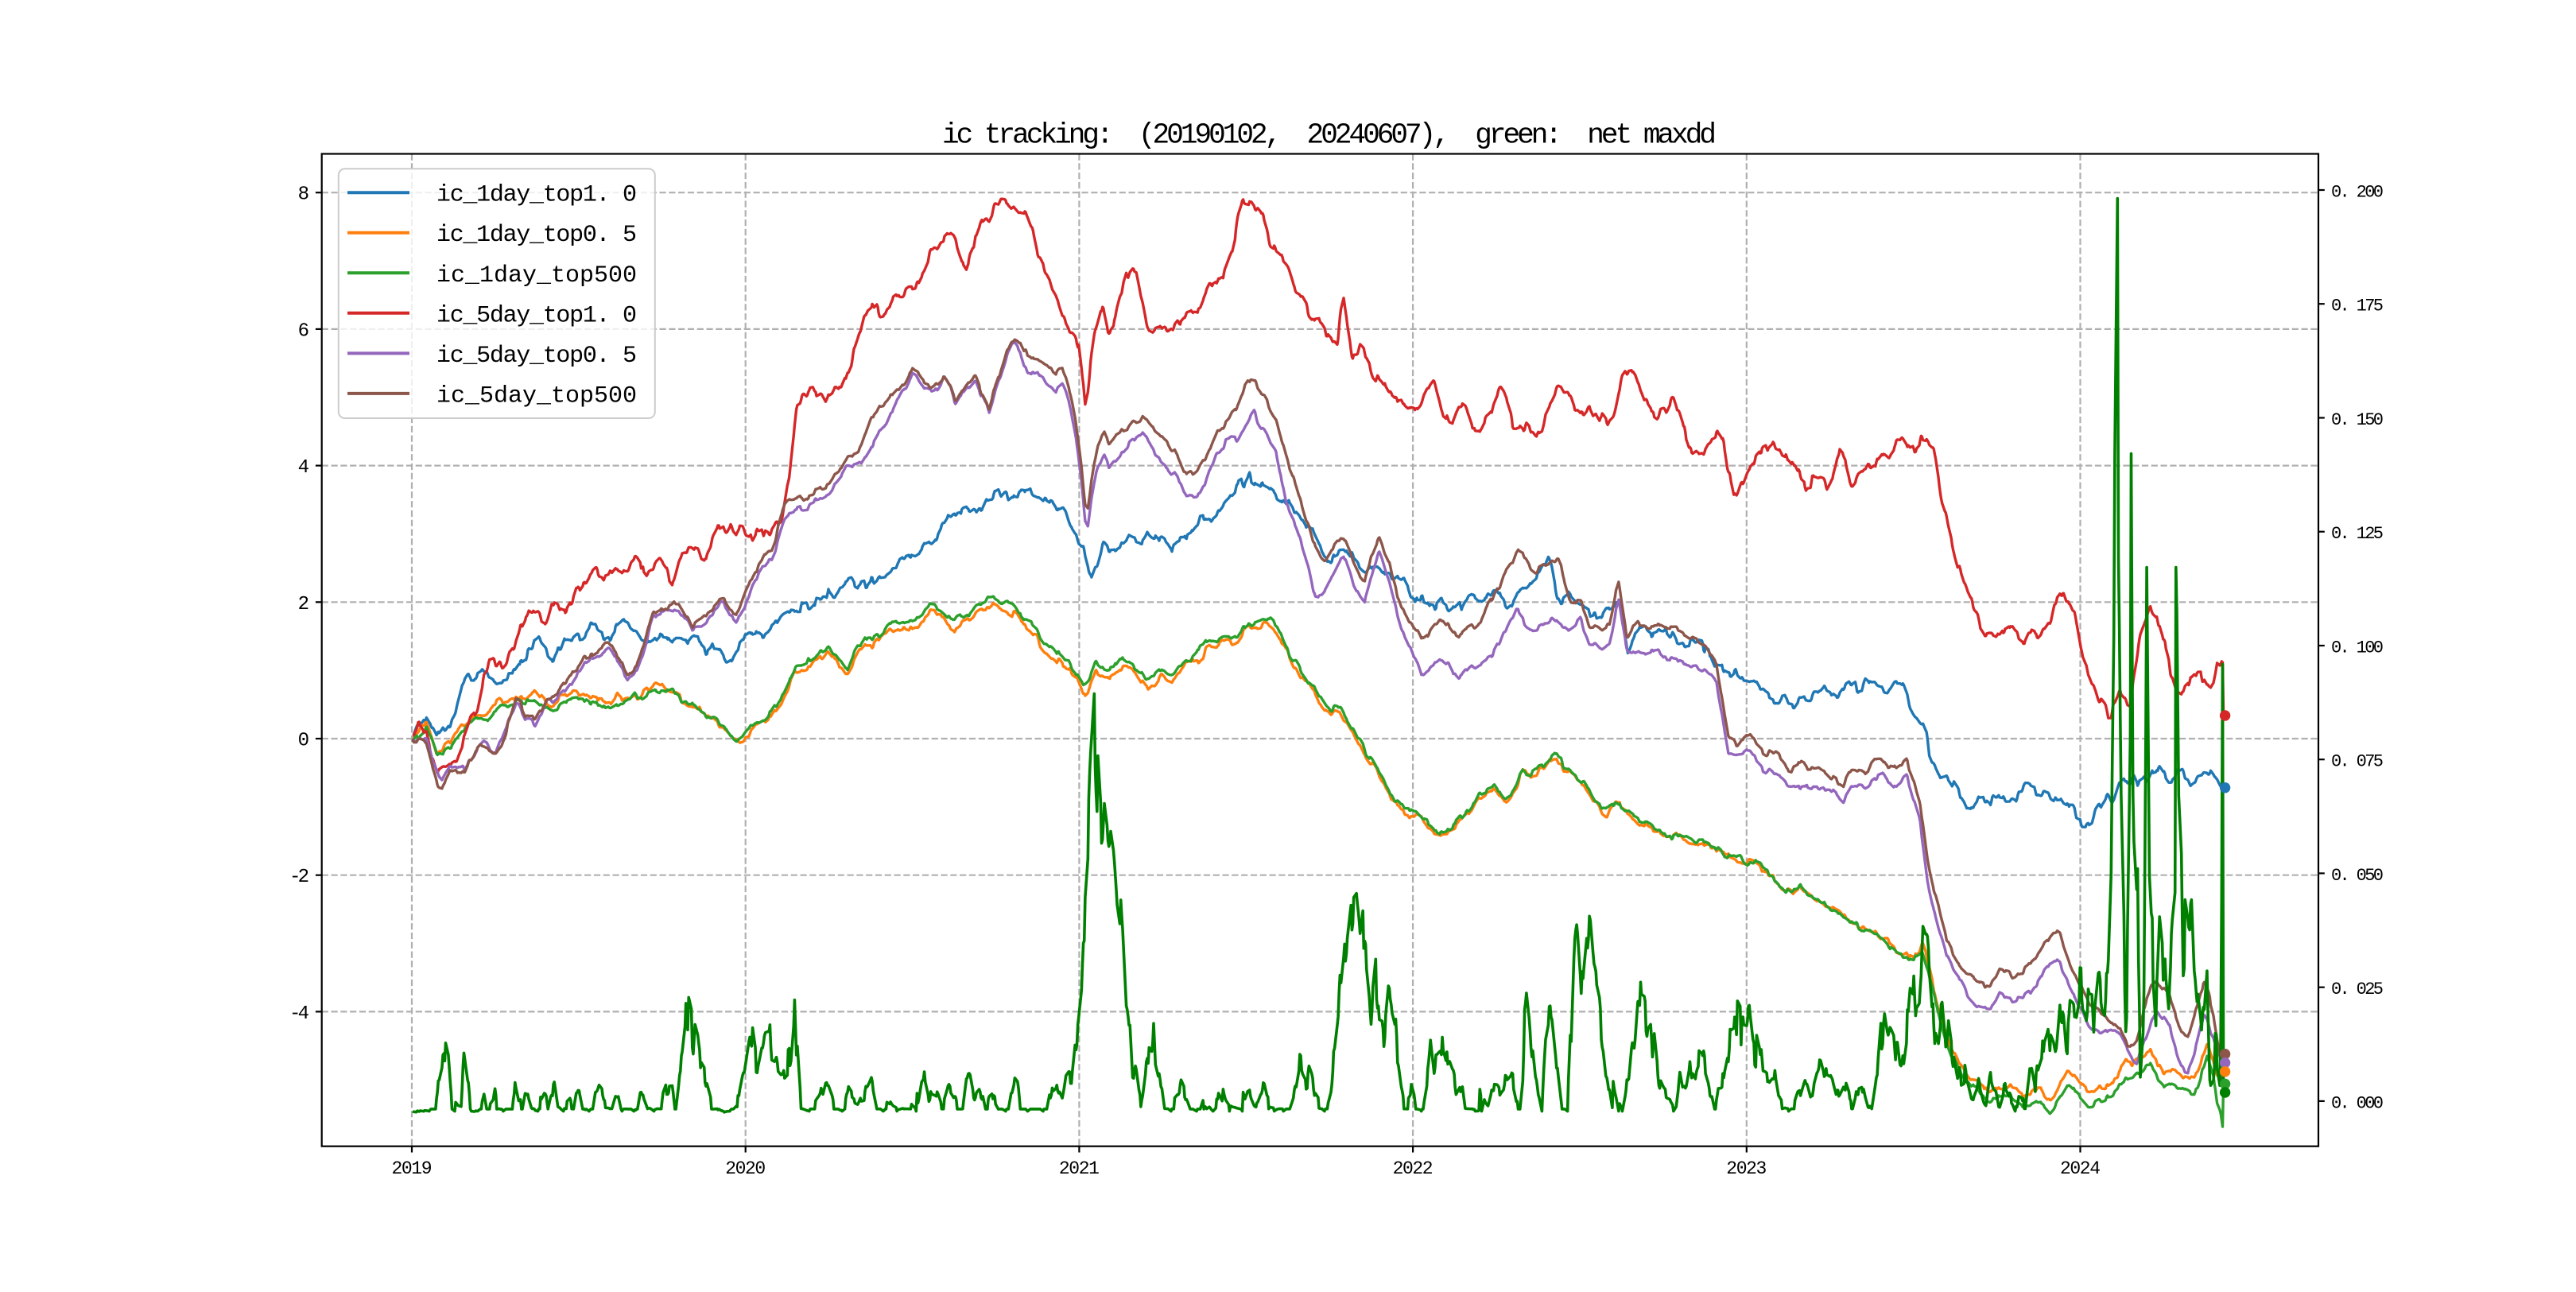 The image size is (2576, 1292). I want to click on svg-text: 0. 200, so click(2357, 193).